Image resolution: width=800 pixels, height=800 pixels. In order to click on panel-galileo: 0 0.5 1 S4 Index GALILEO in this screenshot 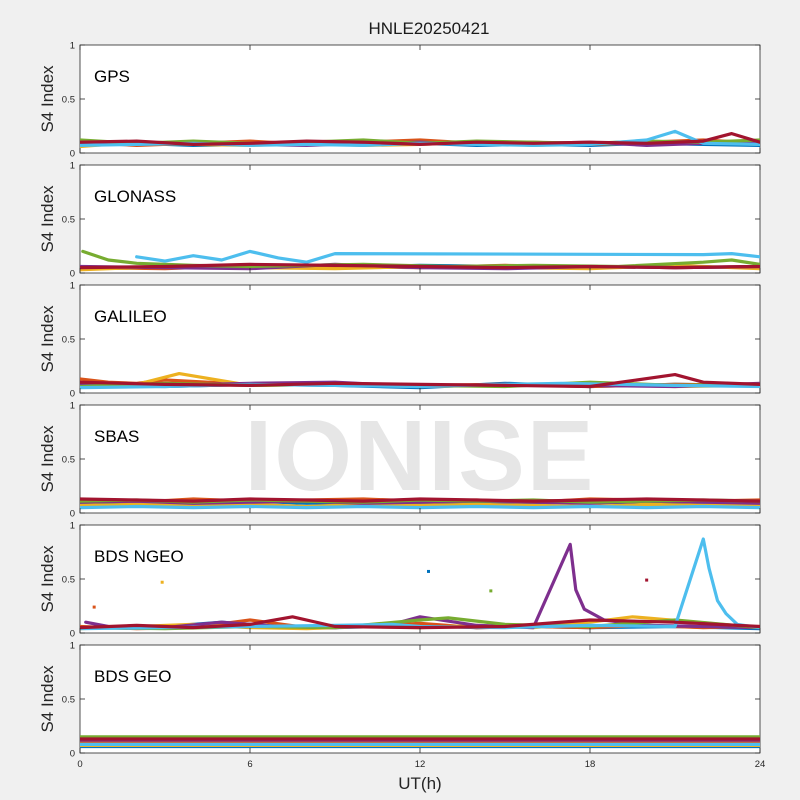, I will do `click(399, 340)`.